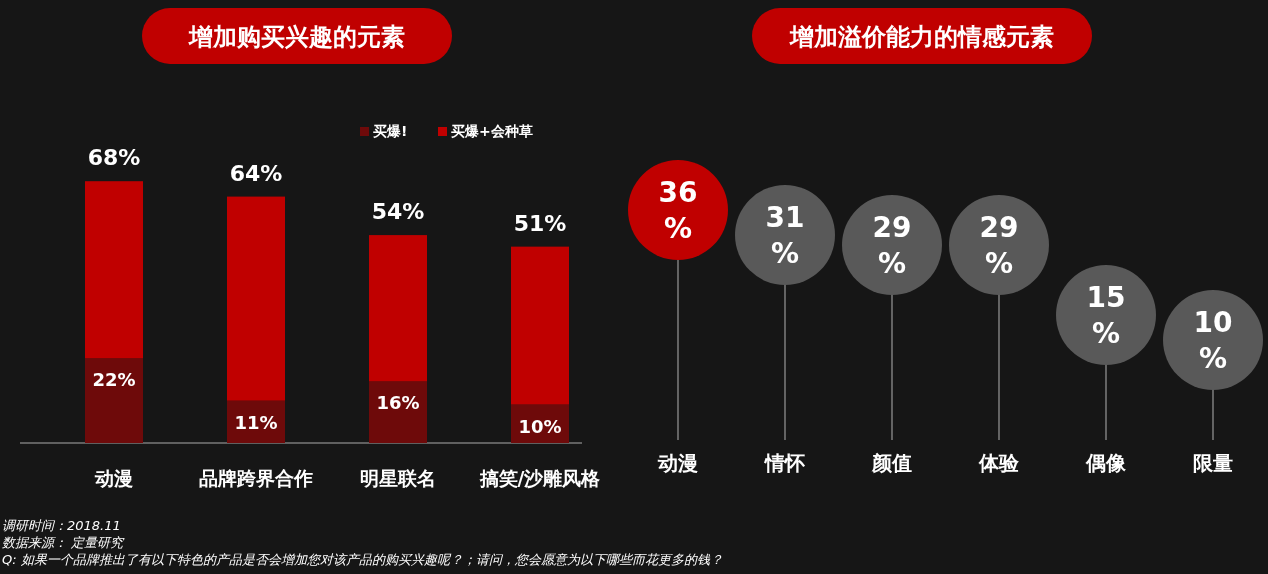 This screenshot has height=574, width=1268. Describe the element at coordinates (362, 559) in the screenshot. I see `text: Q: 如果一个品牌推出了有以下特色的产品是否会增加您对该产品的购买兴趣呢？；请问，您会愿意为以下哪些而花更多的钱？` at that location.